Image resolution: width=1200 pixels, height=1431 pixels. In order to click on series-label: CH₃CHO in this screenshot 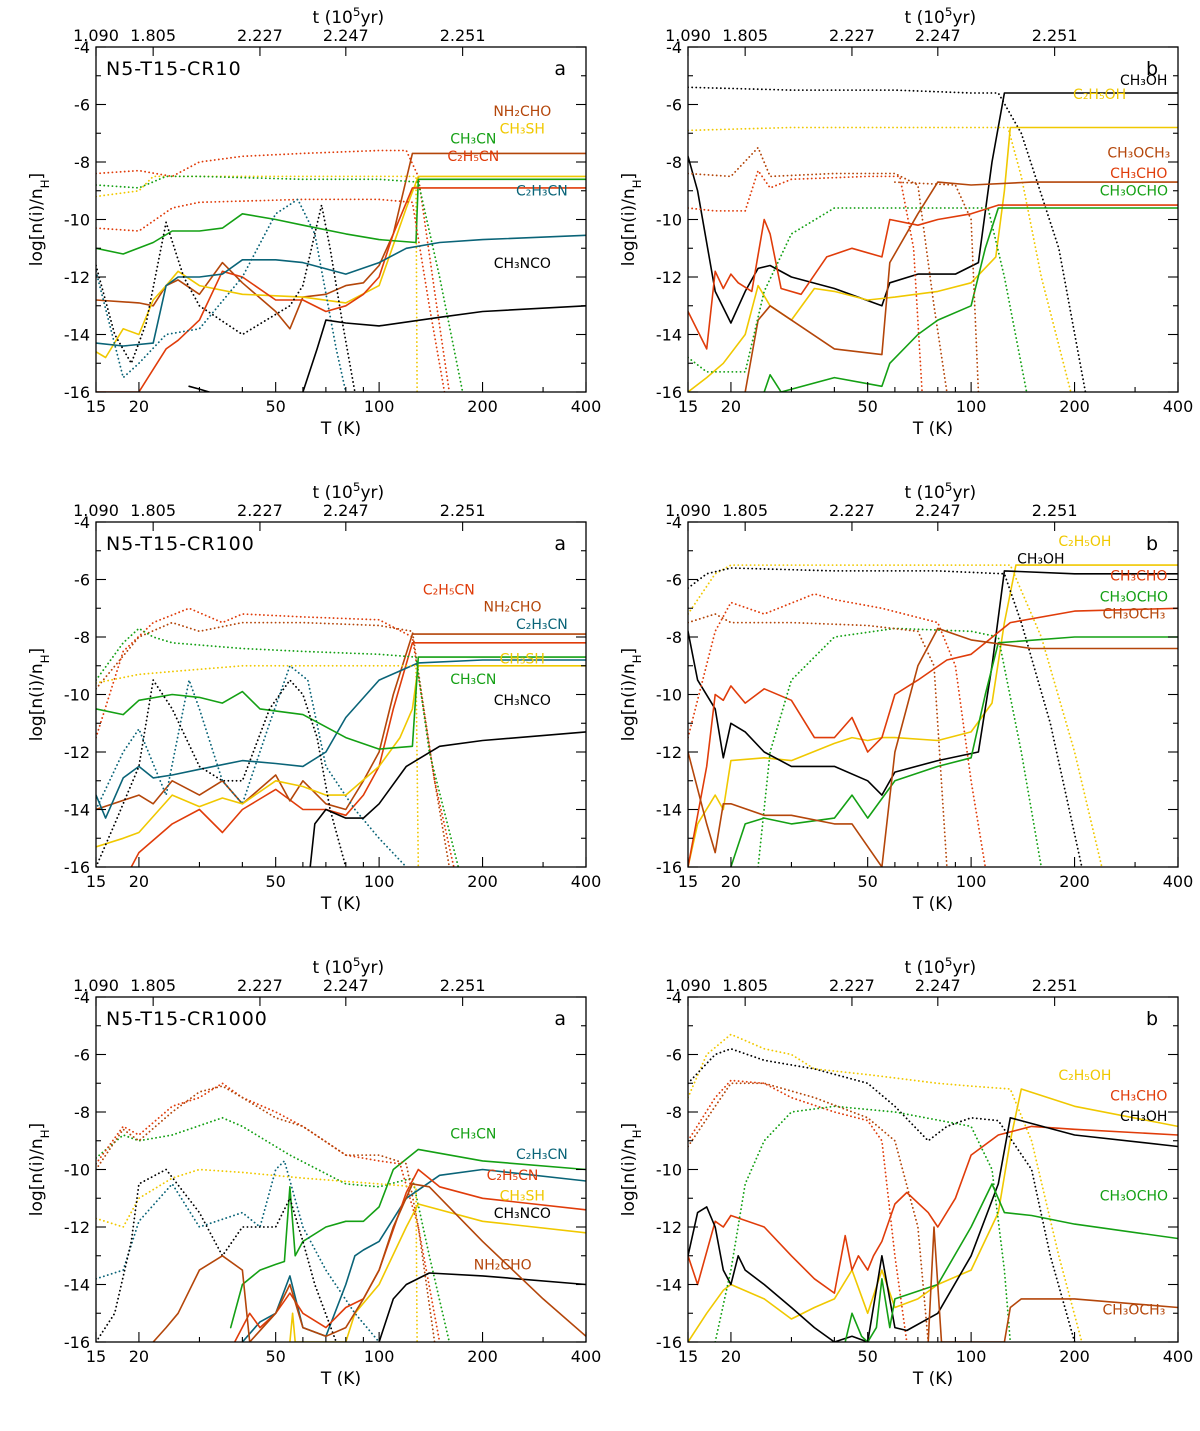, I will do `click(1138, 174)`.